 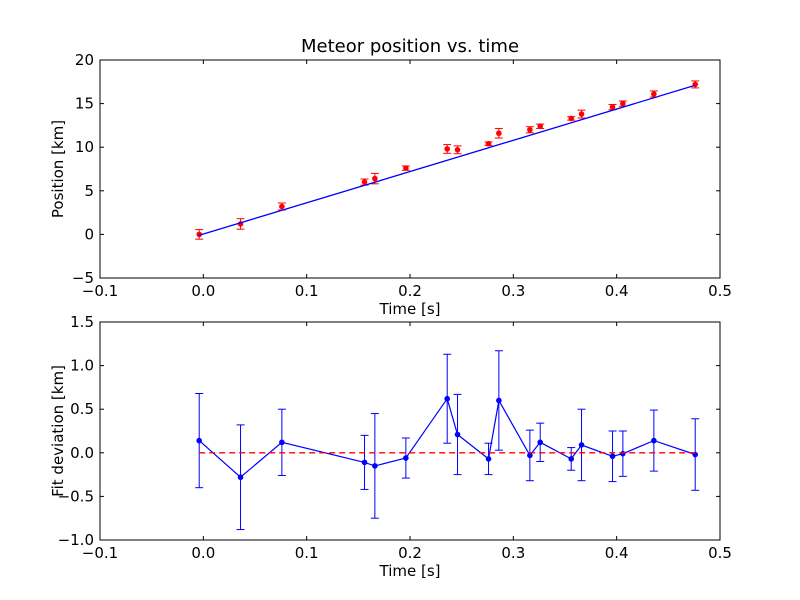 What do you see at coordinates (76, 540) in the screenshot?
I see `y-tick-label: −1.0` at bounding box center [76, 540].